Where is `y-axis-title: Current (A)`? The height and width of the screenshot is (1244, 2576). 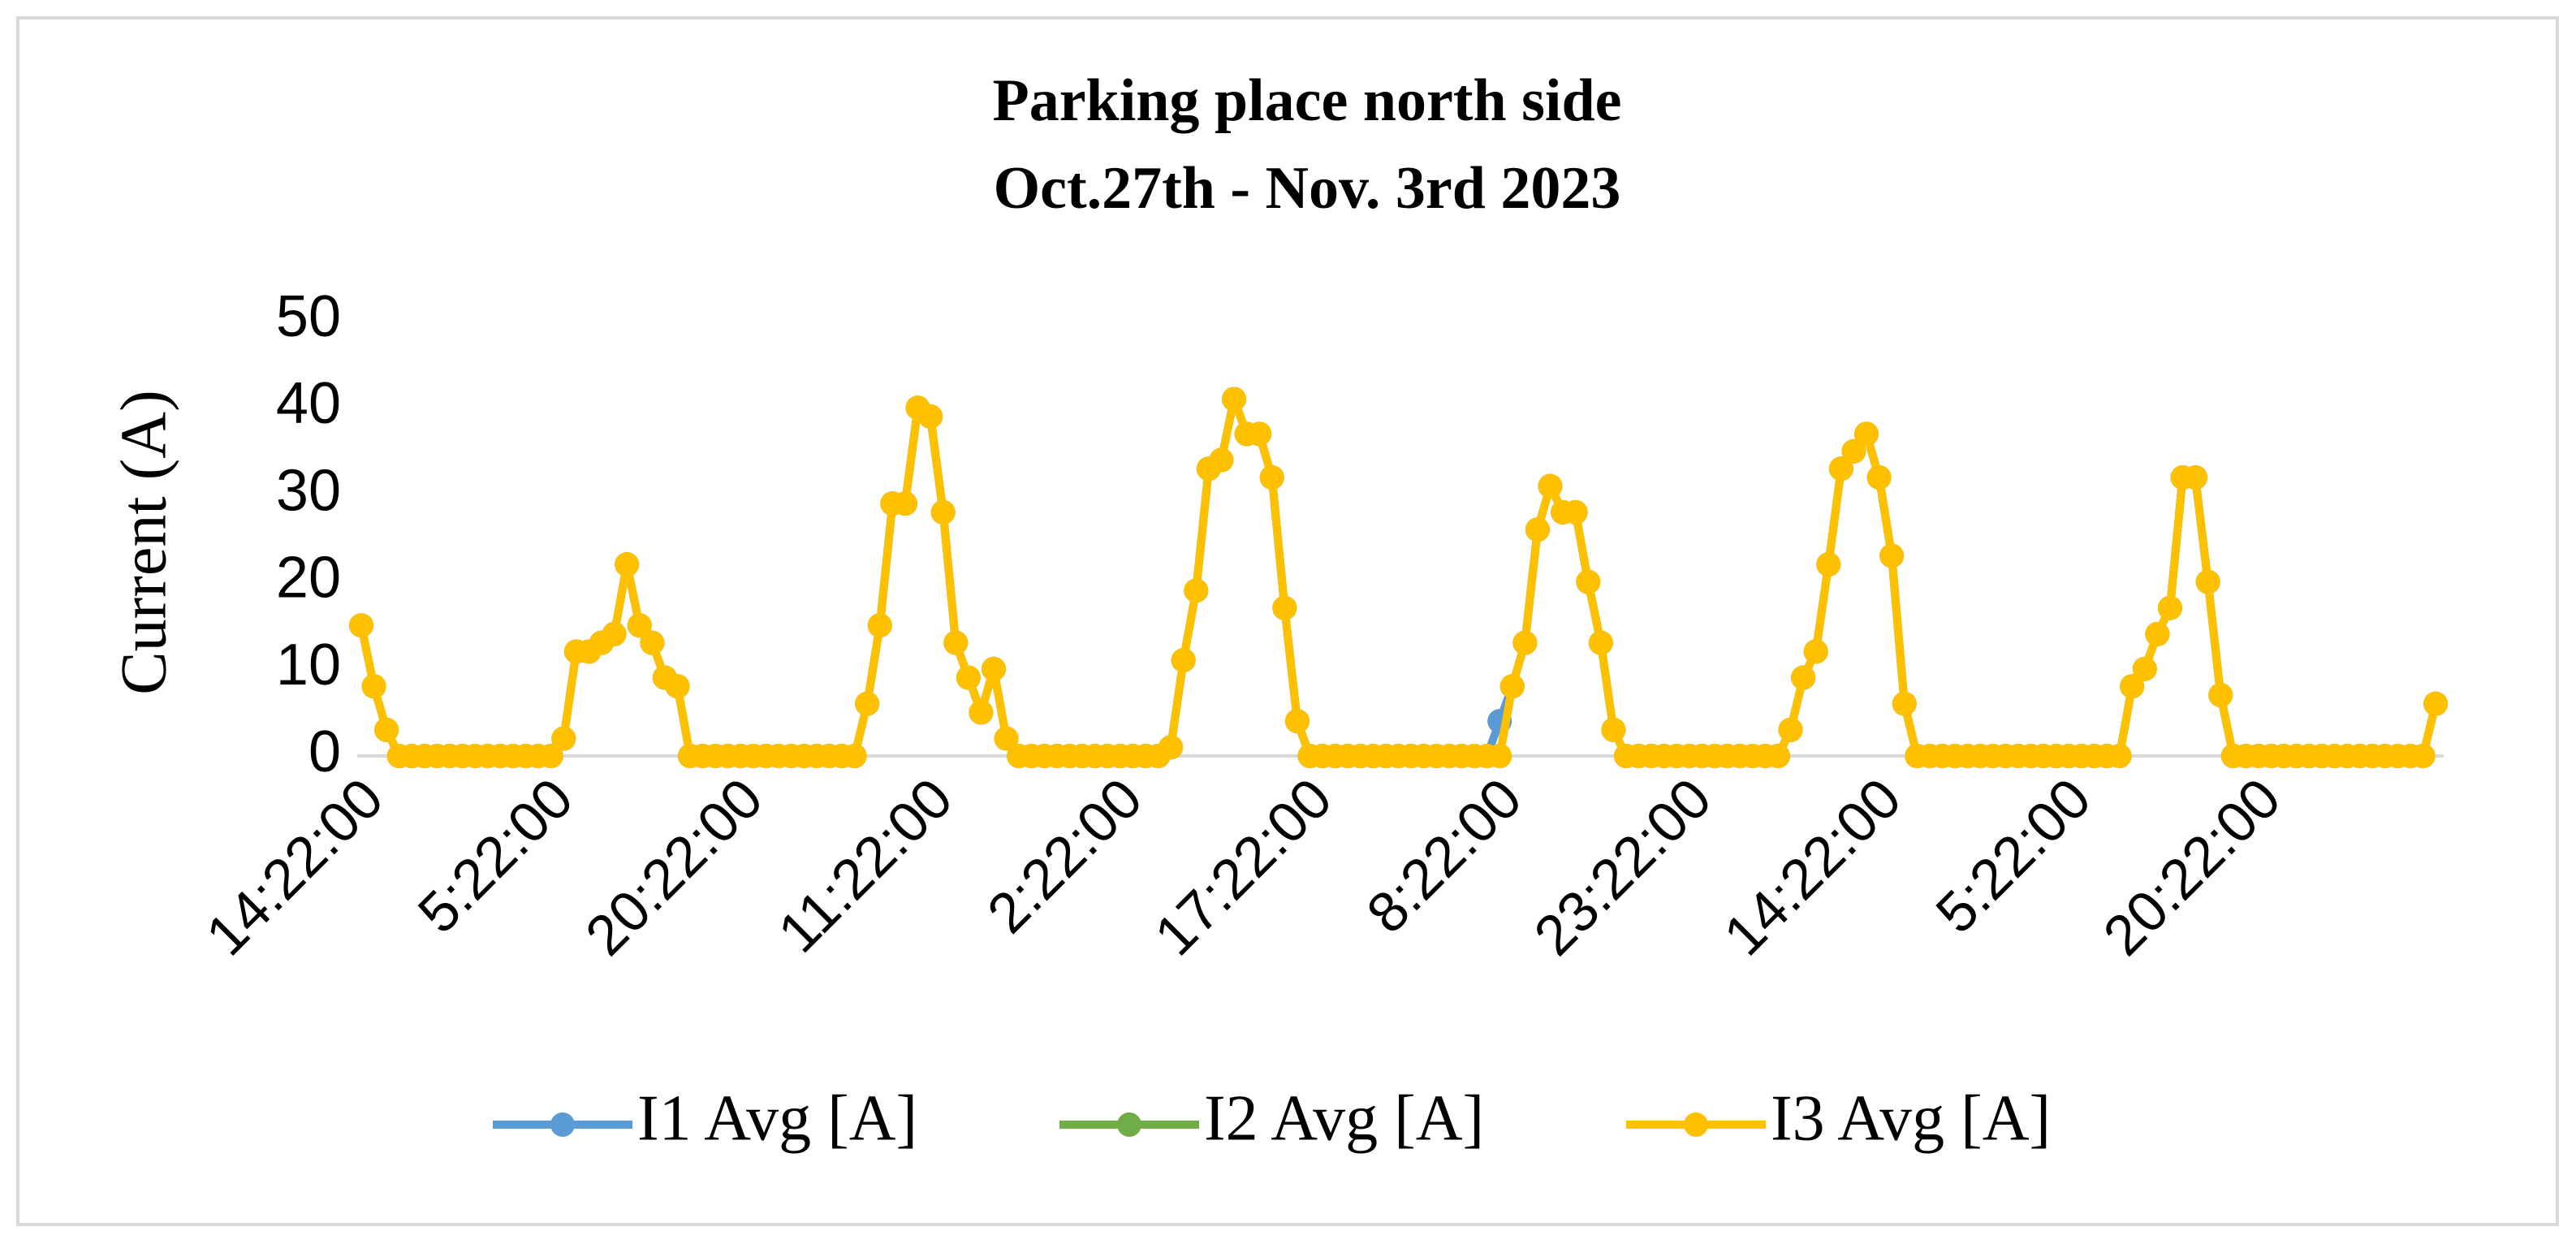 y-axis-title: Current (A) is located at coordinates (143, 542).